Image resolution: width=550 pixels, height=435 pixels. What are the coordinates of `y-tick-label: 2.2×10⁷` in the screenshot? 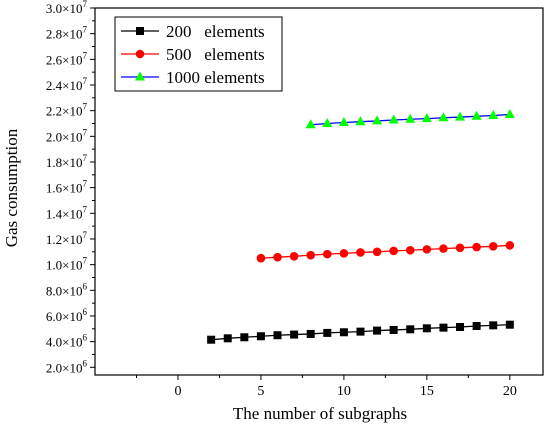 It's located at (67, 110).